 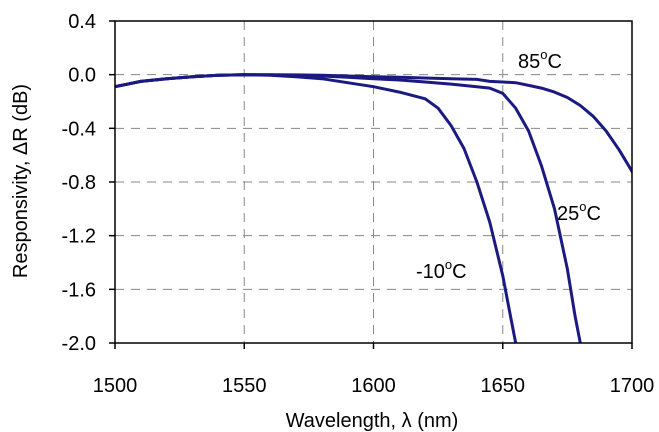 I want to click on x-axis-label: Wavelength, λ (nm), so click(x=372, y=421).